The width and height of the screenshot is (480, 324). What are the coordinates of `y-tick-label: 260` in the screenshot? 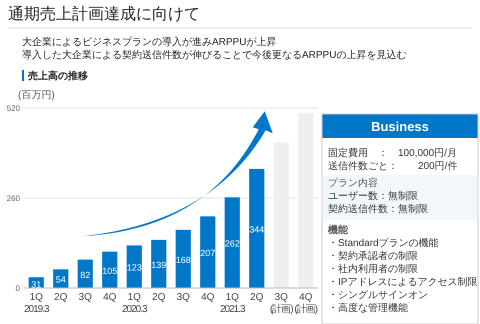 It's located at (13, 198).